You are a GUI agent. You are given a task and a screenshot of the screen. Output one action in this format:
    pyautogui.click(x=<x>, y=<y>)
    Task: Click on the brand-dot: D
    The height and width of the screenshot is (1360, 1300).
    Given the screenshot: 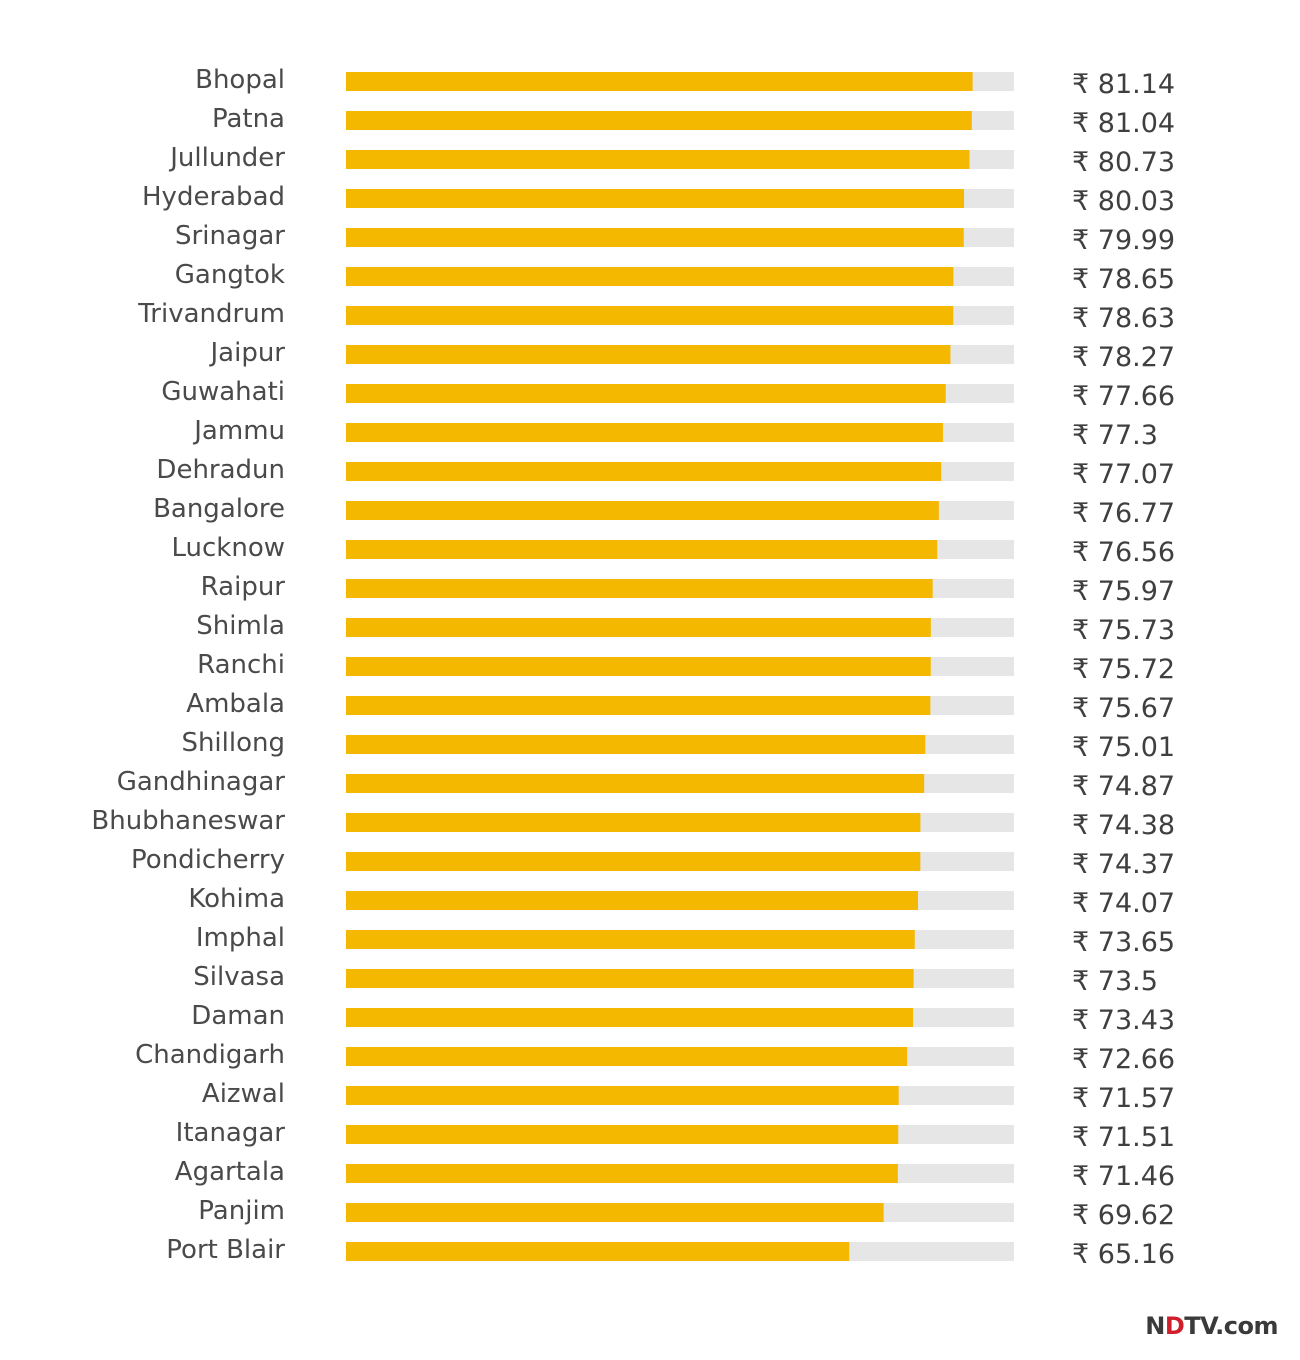 What is the action you would take?
    pyautogui.click(x=1174, y=1326)
    